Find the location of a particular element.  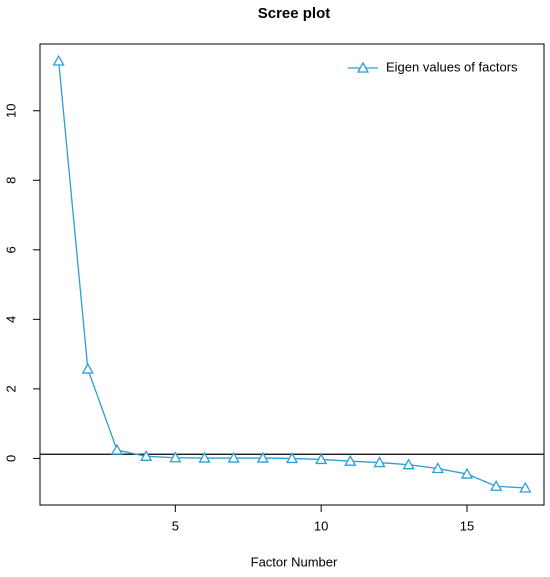

x-axis-label: Factor Number is located at coordinates (294, 561).